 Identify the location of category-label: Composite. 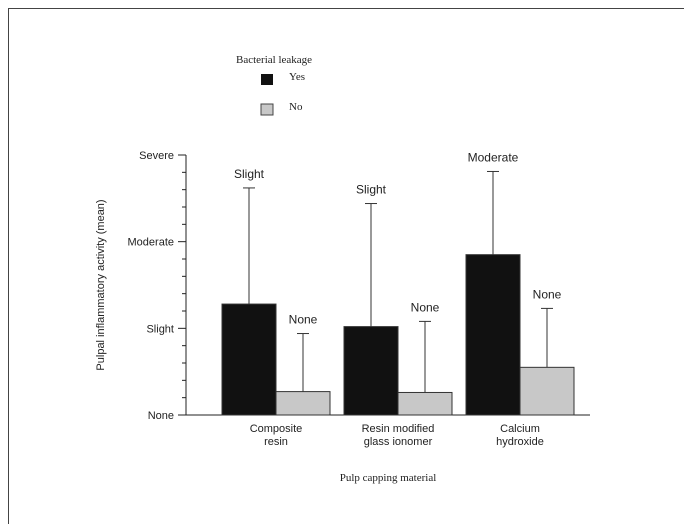
(276, 429).